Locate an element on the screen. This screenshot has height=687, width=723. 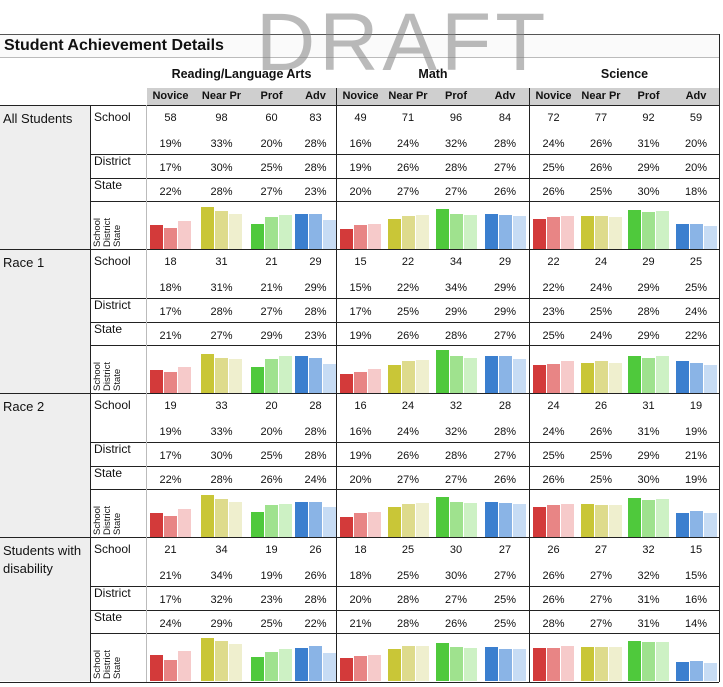
label-col-line is located at coordinates (90, 393).